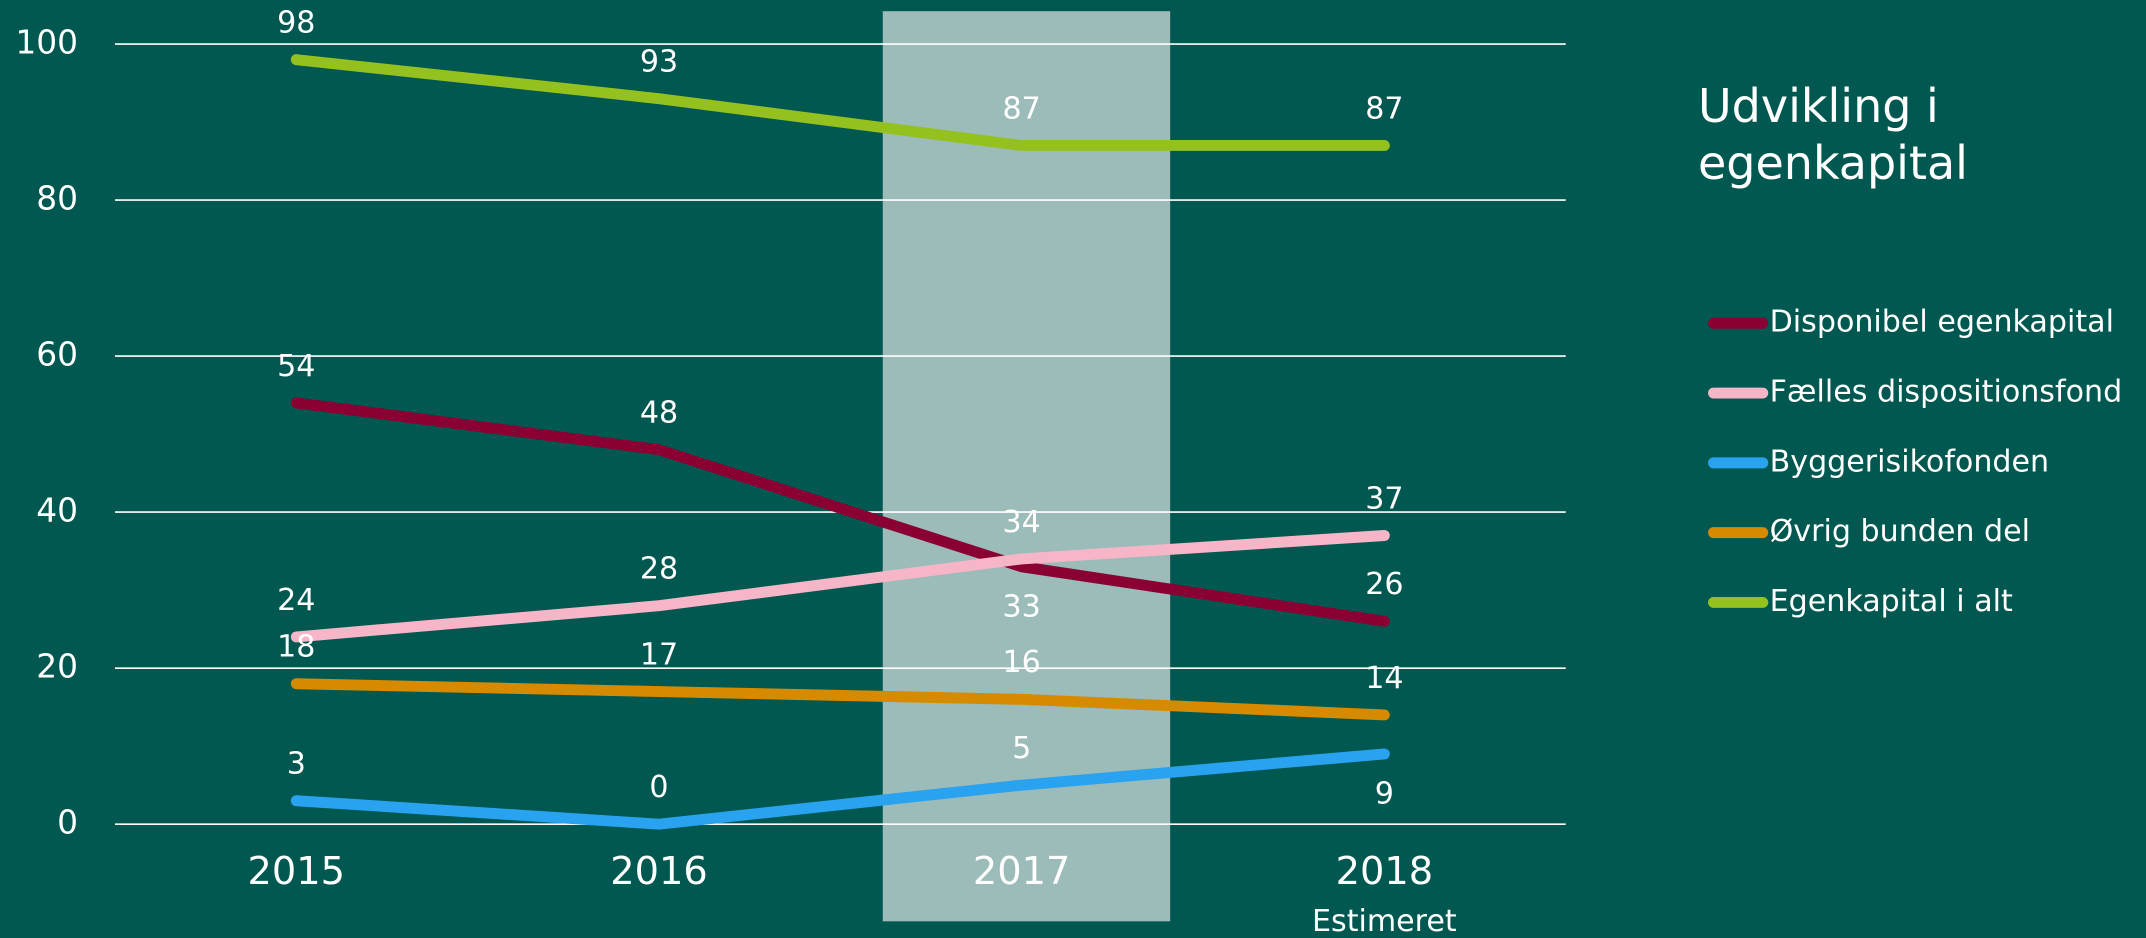 This screenshot has width=2146, height=938. I want to click on x-tick-label: 2018, so click(1385, 871).